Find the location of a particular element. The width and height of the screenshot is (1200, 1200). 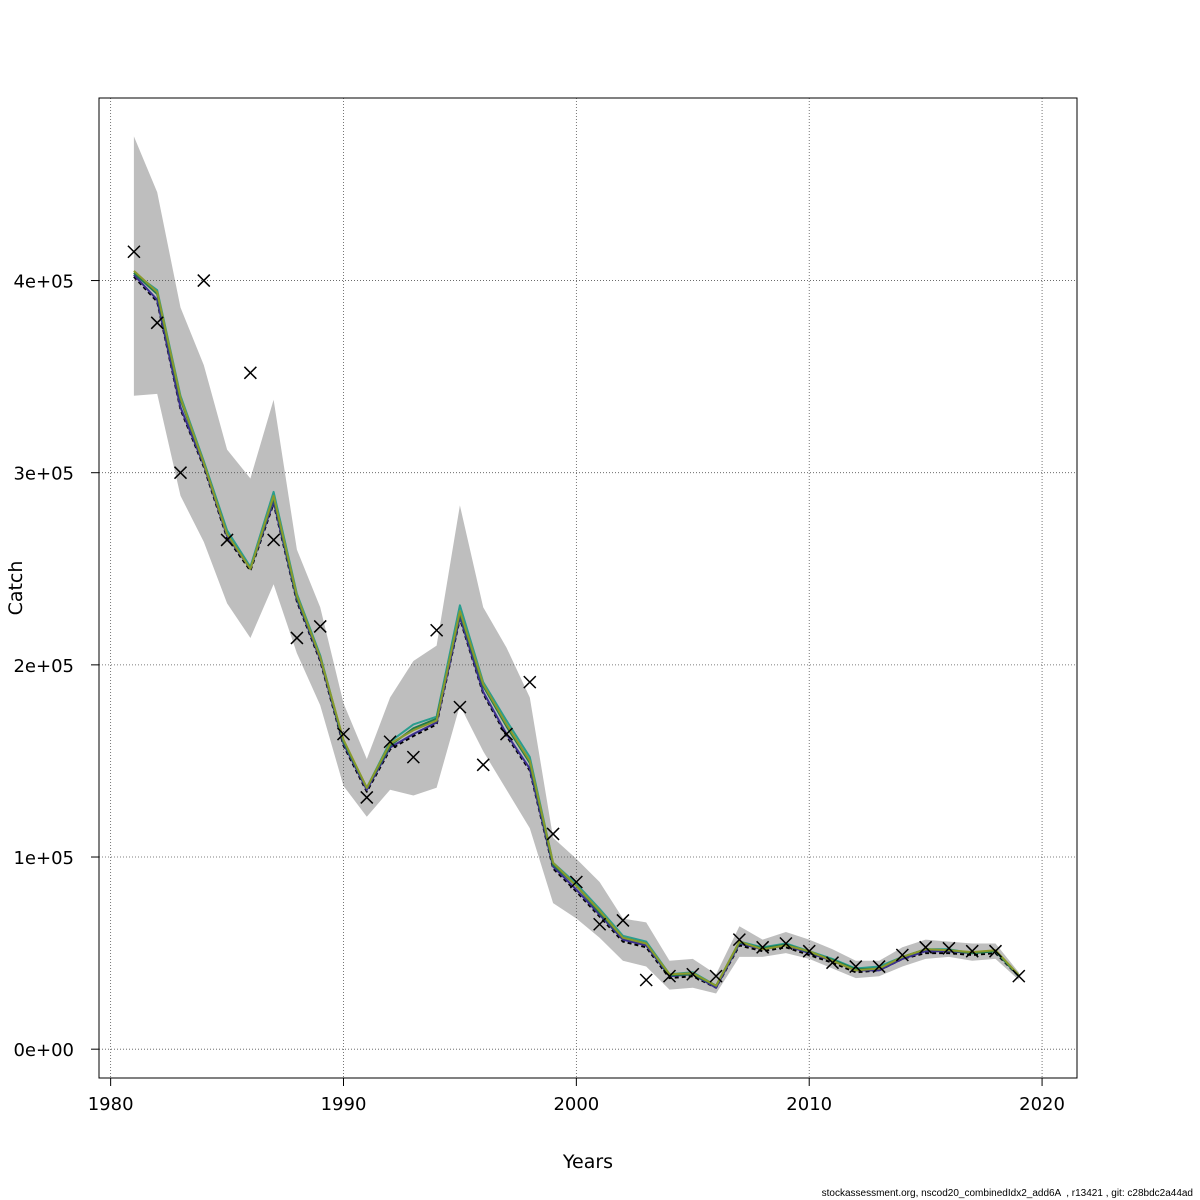

y-tick-label: 4e+05 is located at coordinates (43, 282).